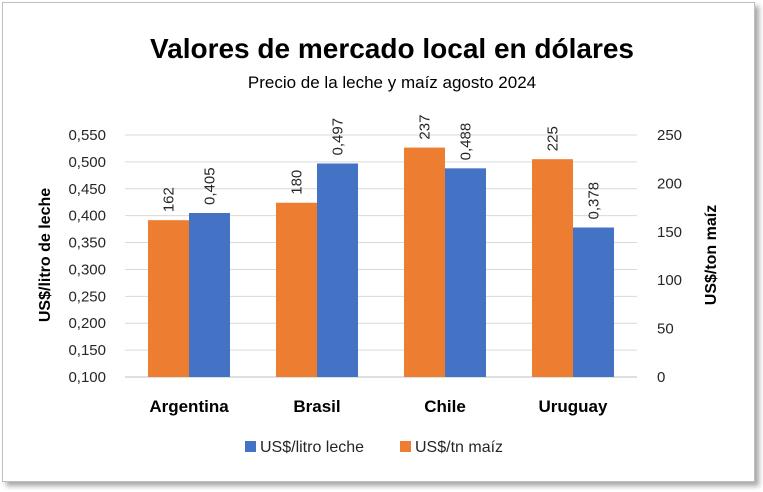 This screenshot has height=492, width=763. Describe the element at coordinates (459, 447) in the screenshot. I see `legend-entry: US$/tn maíz` at that location.